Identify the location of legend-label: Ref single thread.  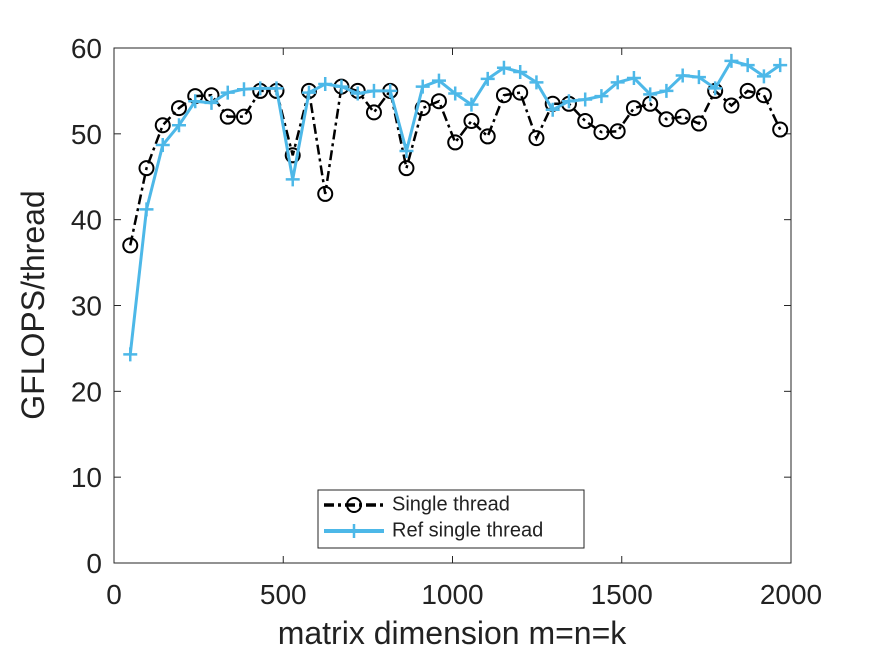
(467, 530).